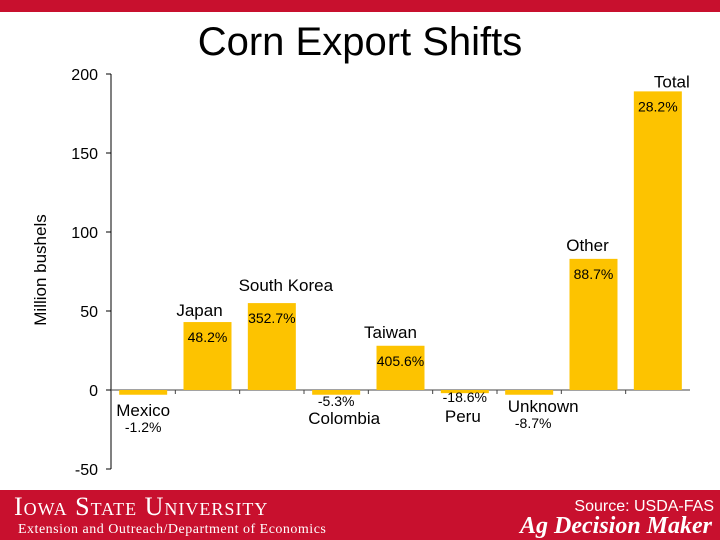 This screenshot has width=720, height=540. Describe the element at coordinates (143, 427) in the screenshot. I see `change-label: -1.2%` at that location.